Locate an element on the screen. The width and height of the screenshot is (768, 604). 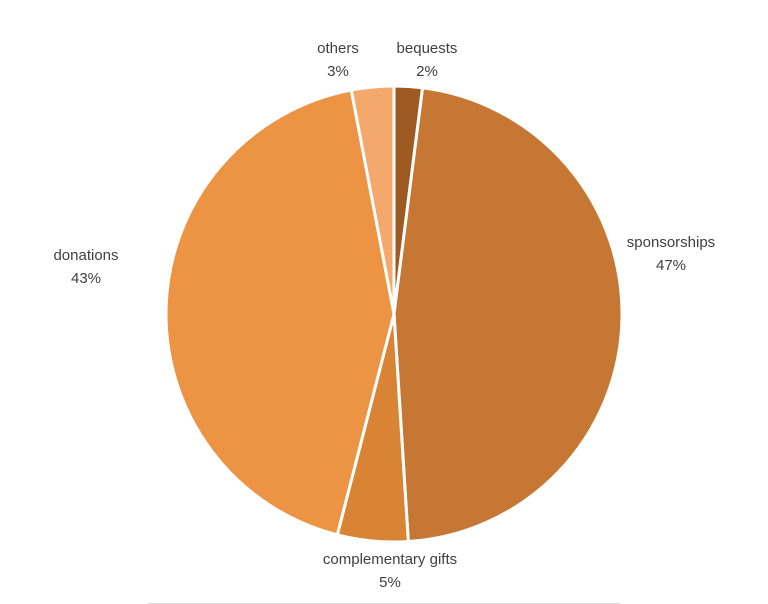
slice-value-complementary-gifts: 5% is located at coordinates (390, 582).